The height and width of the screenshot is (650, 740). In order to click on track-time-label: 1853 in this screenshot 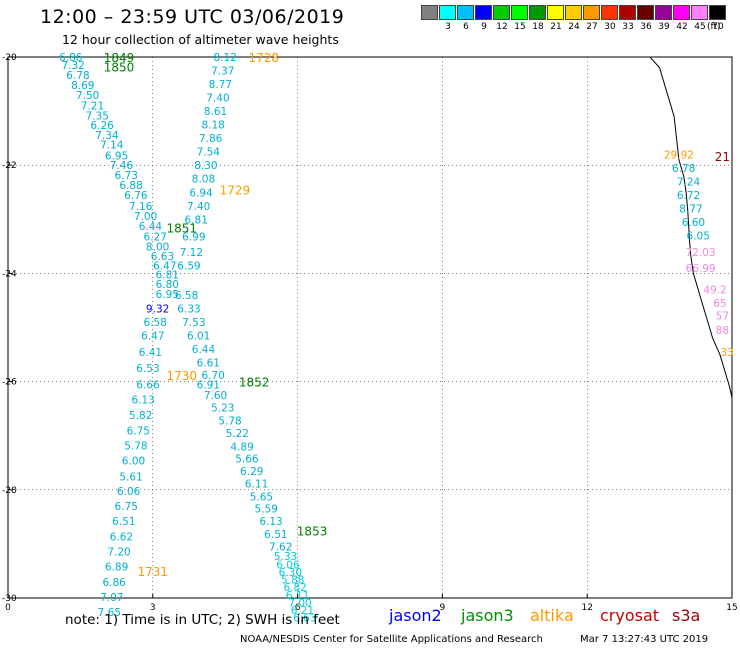, I will do `click(312, 531)`.